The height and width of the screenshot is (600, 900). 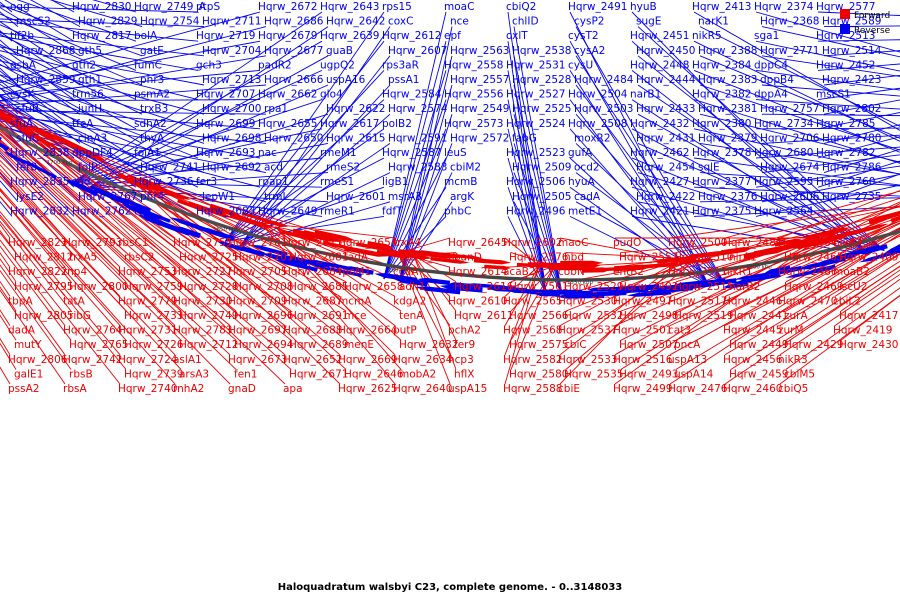 What do you see at coordinates (659, 211) in the screenshot?
I see `reverse-gene-label: Hqrw_2421` at bounding box center [659, 211].